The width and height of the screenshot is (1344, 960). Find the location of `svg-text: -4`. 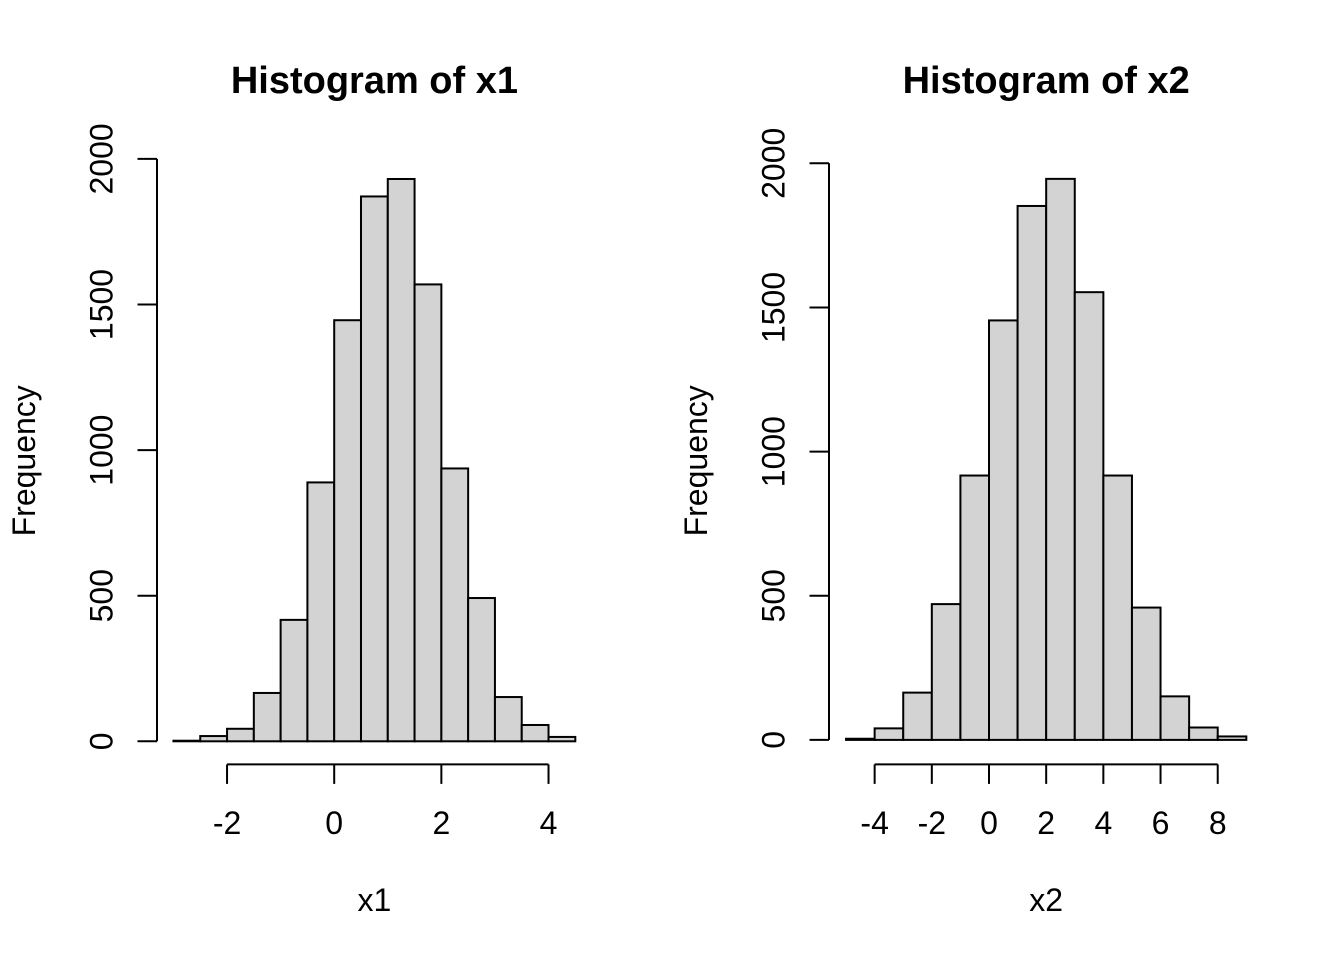

svg-text: -4 is located at coordinates (874, 823).